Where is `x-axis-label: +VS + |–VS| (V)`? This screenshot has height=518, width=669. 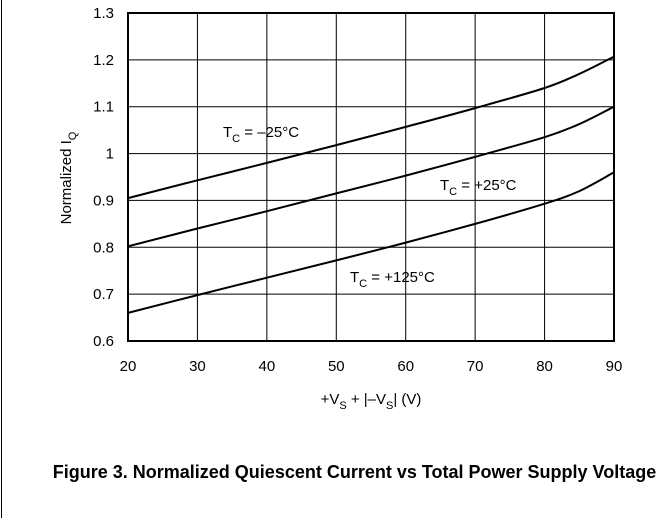
x-axis-label: +VS + |–VS| (V) is located at coordinates (371, 401).